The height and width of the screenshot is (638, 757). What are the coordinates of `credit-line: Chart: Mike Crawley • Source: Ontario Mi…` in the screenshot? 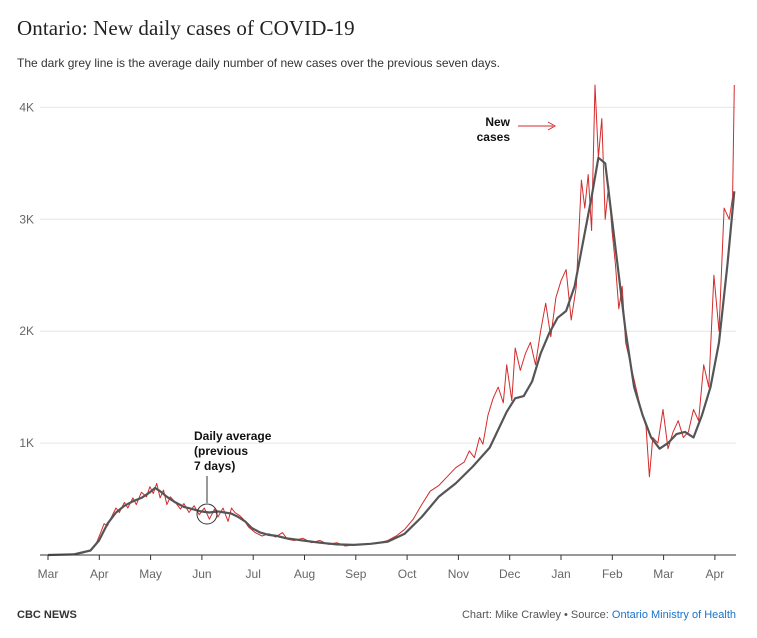 It's located at (599, 615).